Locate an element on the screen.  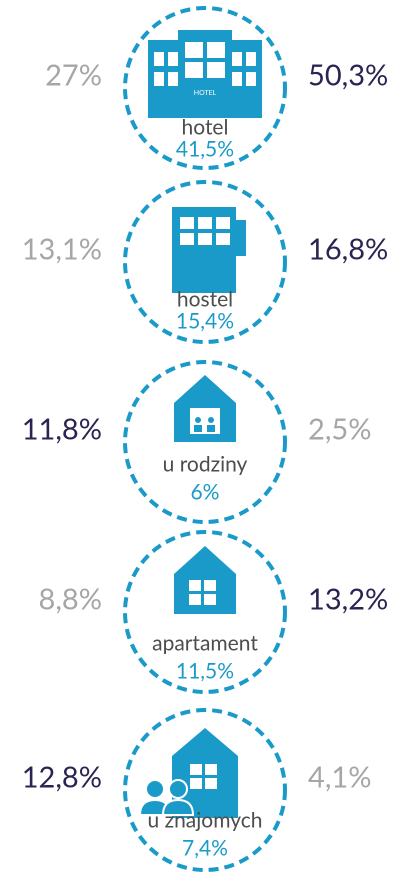
type-label: u rodziny is located at coordinates (205, 463).